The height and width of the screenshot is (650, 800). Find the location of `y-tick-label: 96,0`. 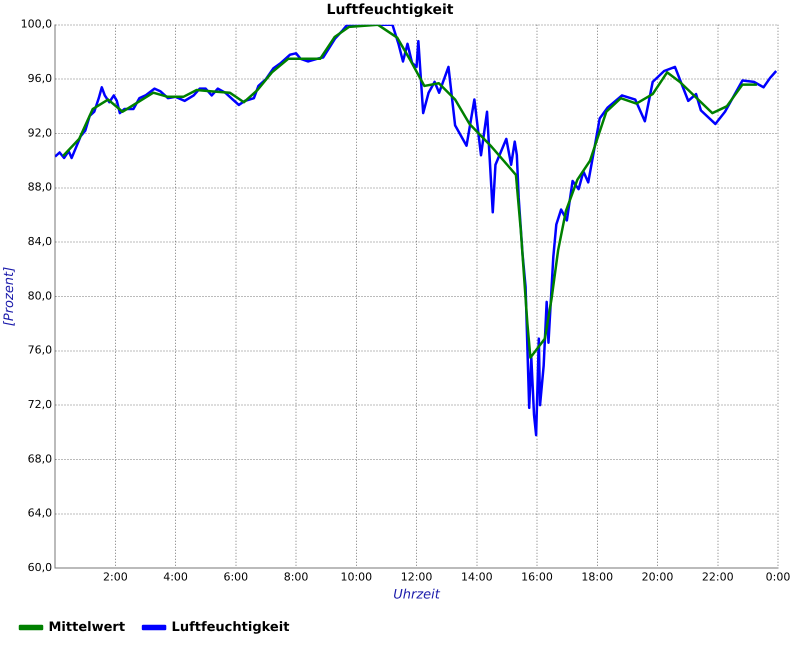

y-tick-label: 96,0 is located at coordinates (40, 78).